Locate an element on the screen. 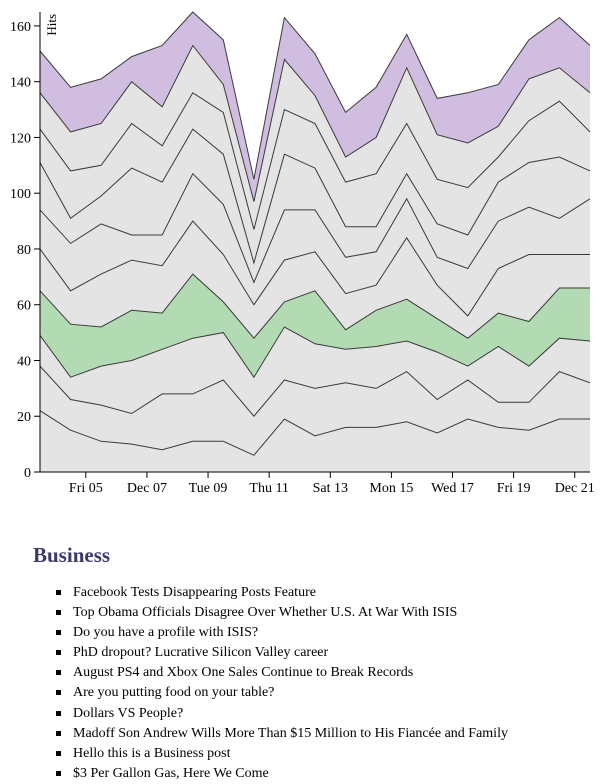 Image resolution: width=602 pixels, height=784 pixels. y-tick-label: 40 is located at coordinates (24, 361).